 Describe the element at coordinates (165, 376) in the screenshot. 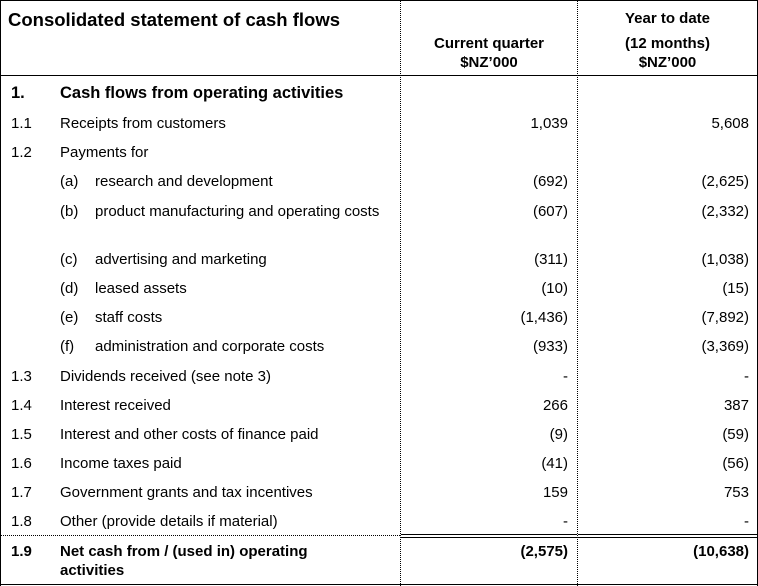

I see `line-label: Dividends received (see note 3)` at that location.